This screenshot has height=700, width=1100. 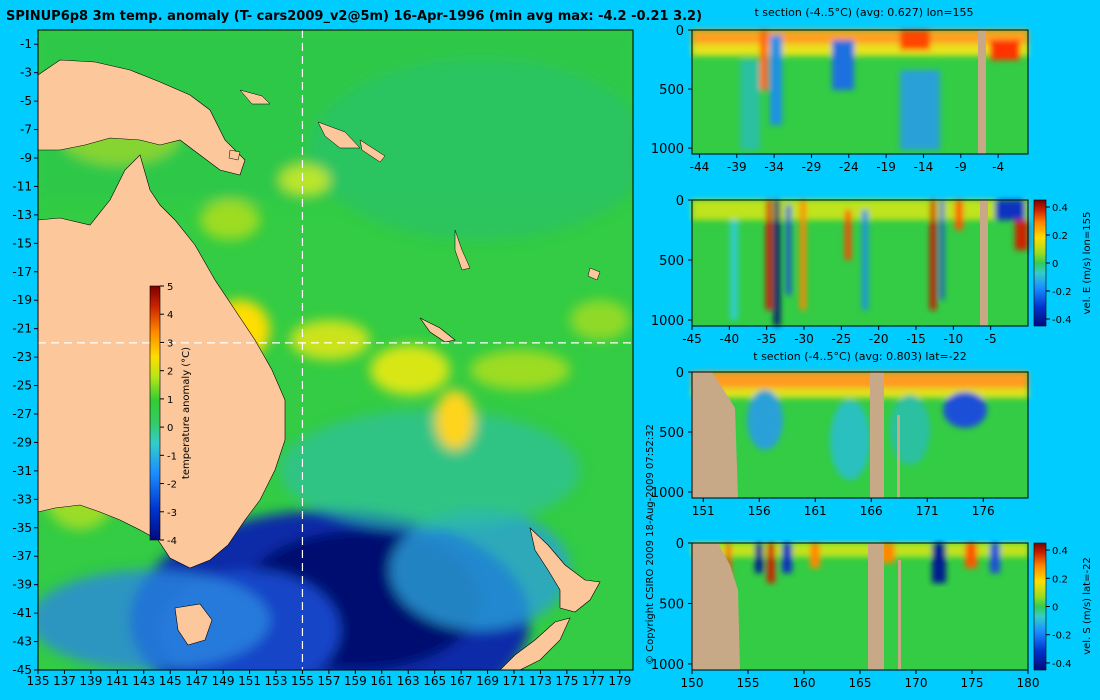 What do you see at coordinates (186, 413) in the screenshot?
I see `map-colorbar-label: temperature anomaly (°C)` at bounding box center [186, 413].